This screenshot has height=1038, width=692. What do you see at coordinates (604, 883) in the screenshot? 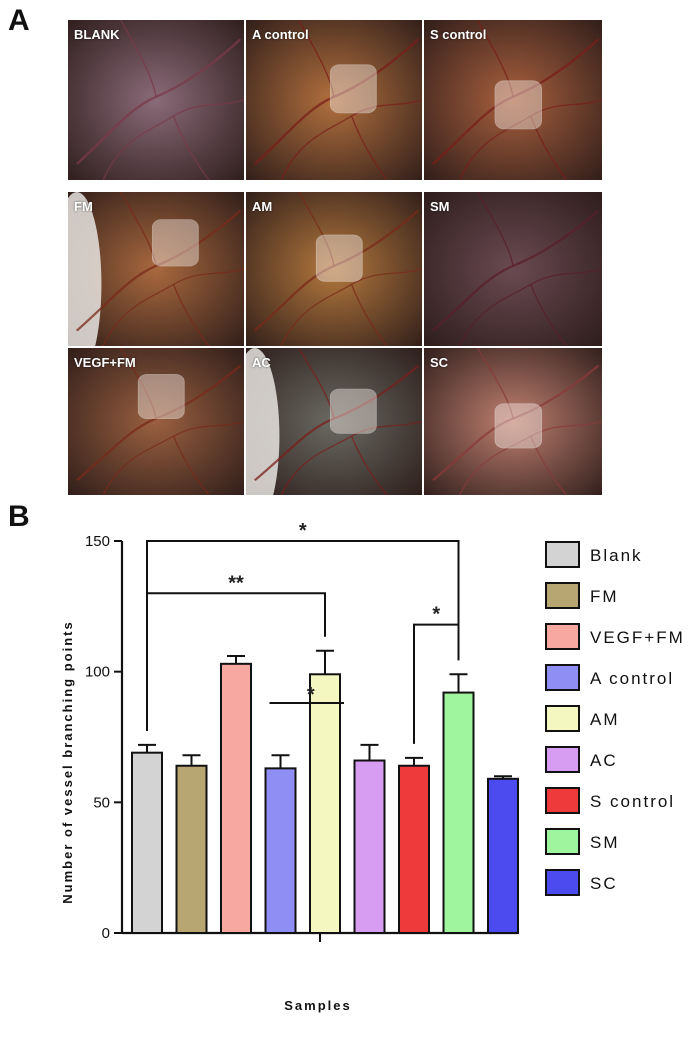
I see `legend-label: SC` at bounding box center [604, 883].